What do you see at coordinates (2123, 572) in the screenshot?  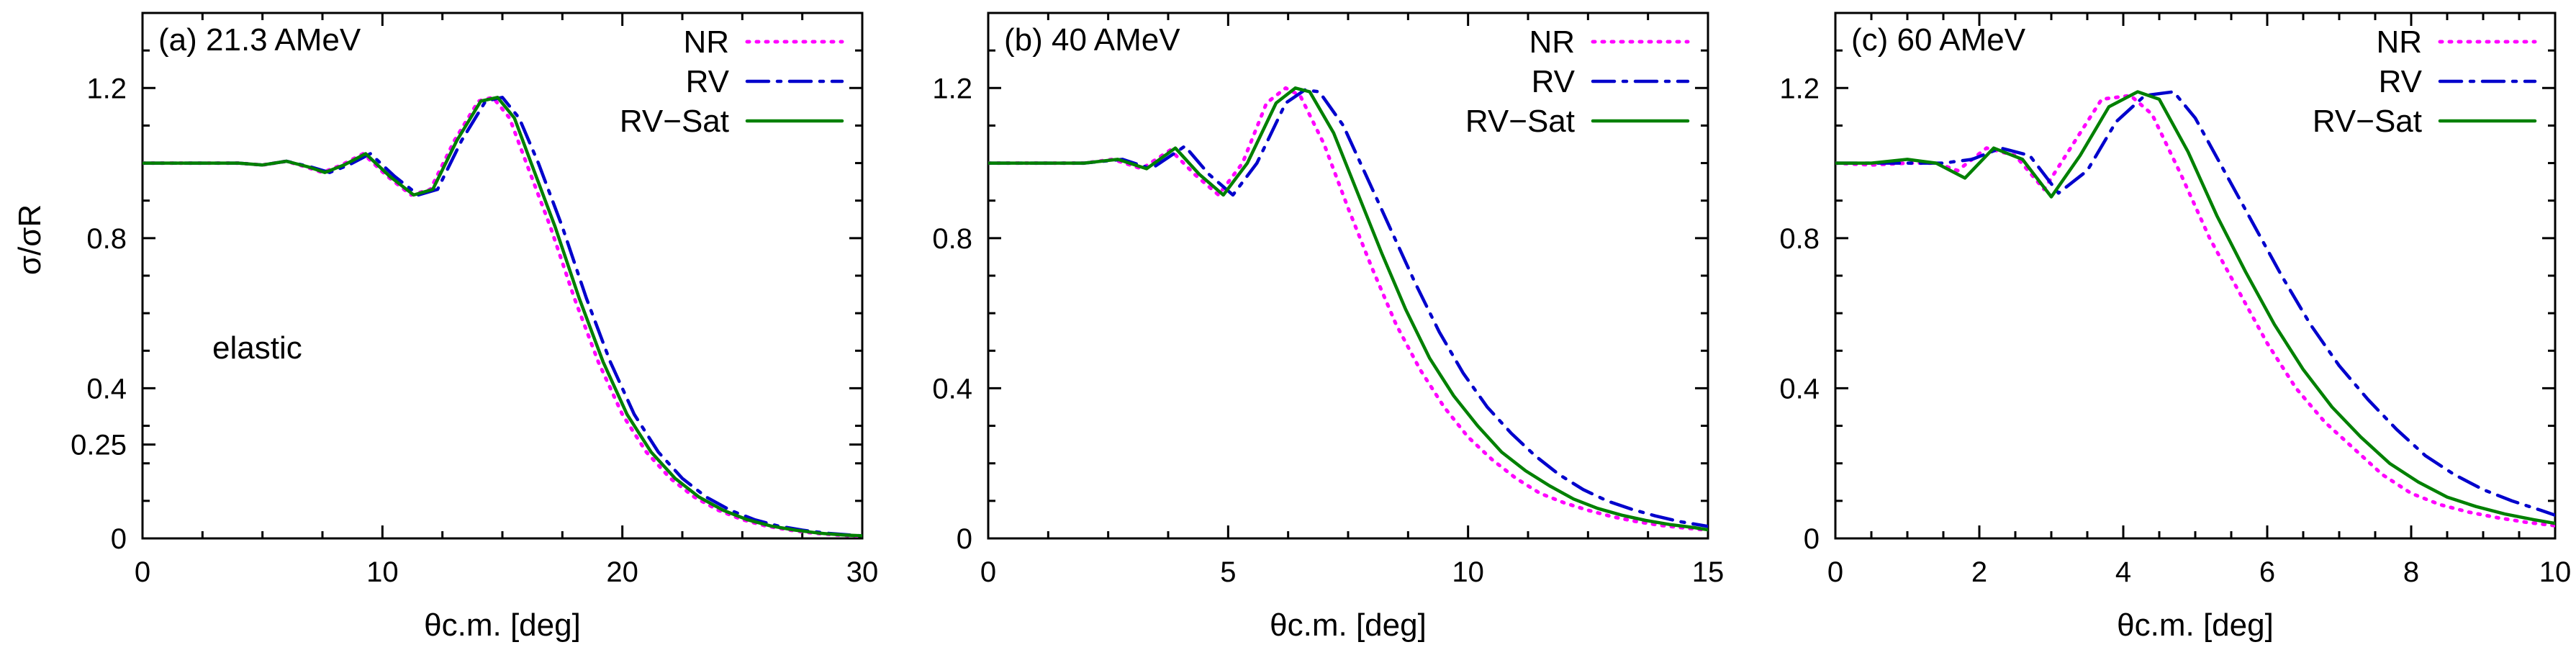 I see `x-tick-label: 4` at bounding box center [2123, 572].